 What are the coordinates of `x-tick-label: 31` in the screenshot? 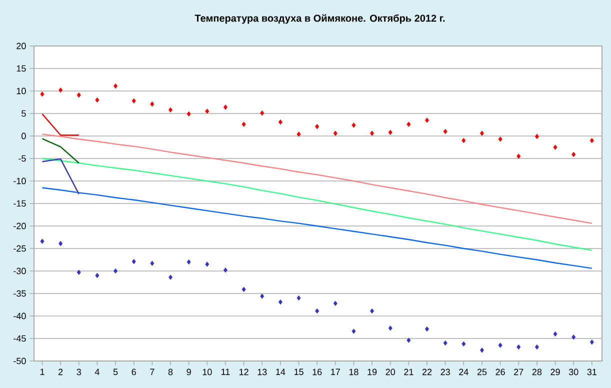 It's located at (591, 372).